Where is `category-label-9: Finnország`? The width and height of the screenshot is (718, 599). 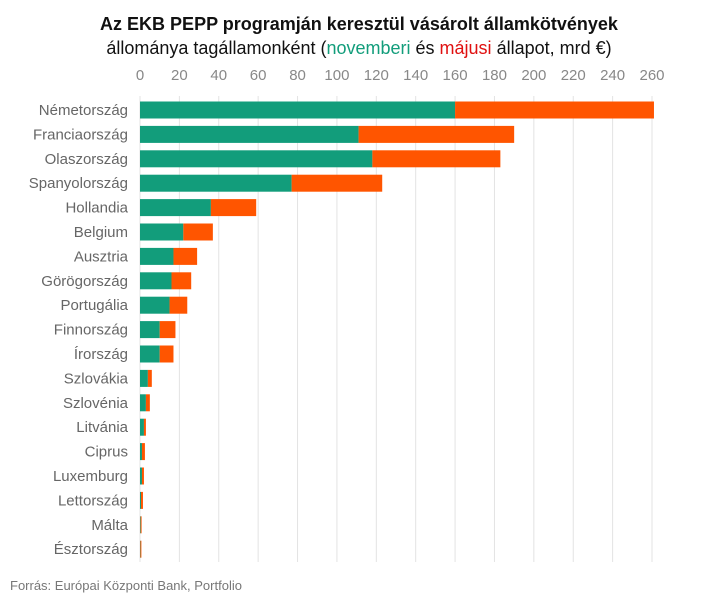 category-label-9: Finnország is located at coordinates (91, 330).